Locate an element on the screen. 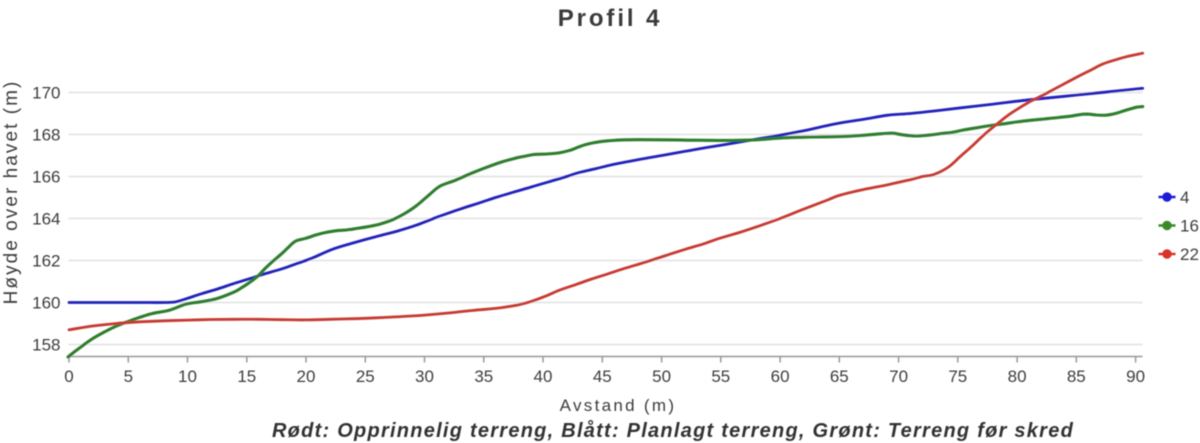 This screenshot has height=443, width=1200. svg-text: 5 is located at coordinates (128, 376).